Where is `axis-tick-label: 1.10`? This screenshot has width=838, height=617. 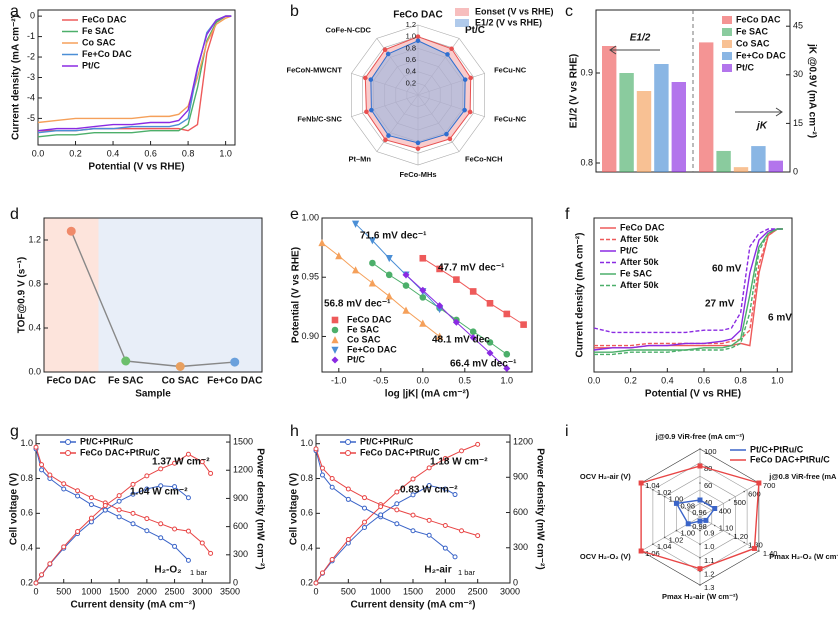 axis-tick-label: 1.10 is located at coordinates (726, 527).